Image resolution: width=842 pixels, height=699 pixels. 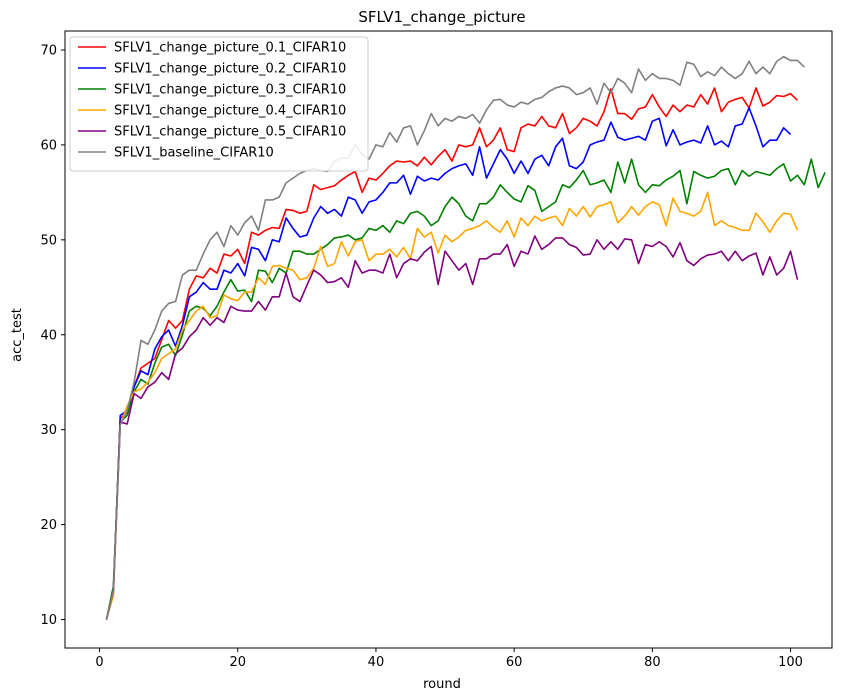 What do you see at coordinates (237, 662) in the screenshot?
I see `x-tick-label-1: 20` at bounding box center [237, 662].